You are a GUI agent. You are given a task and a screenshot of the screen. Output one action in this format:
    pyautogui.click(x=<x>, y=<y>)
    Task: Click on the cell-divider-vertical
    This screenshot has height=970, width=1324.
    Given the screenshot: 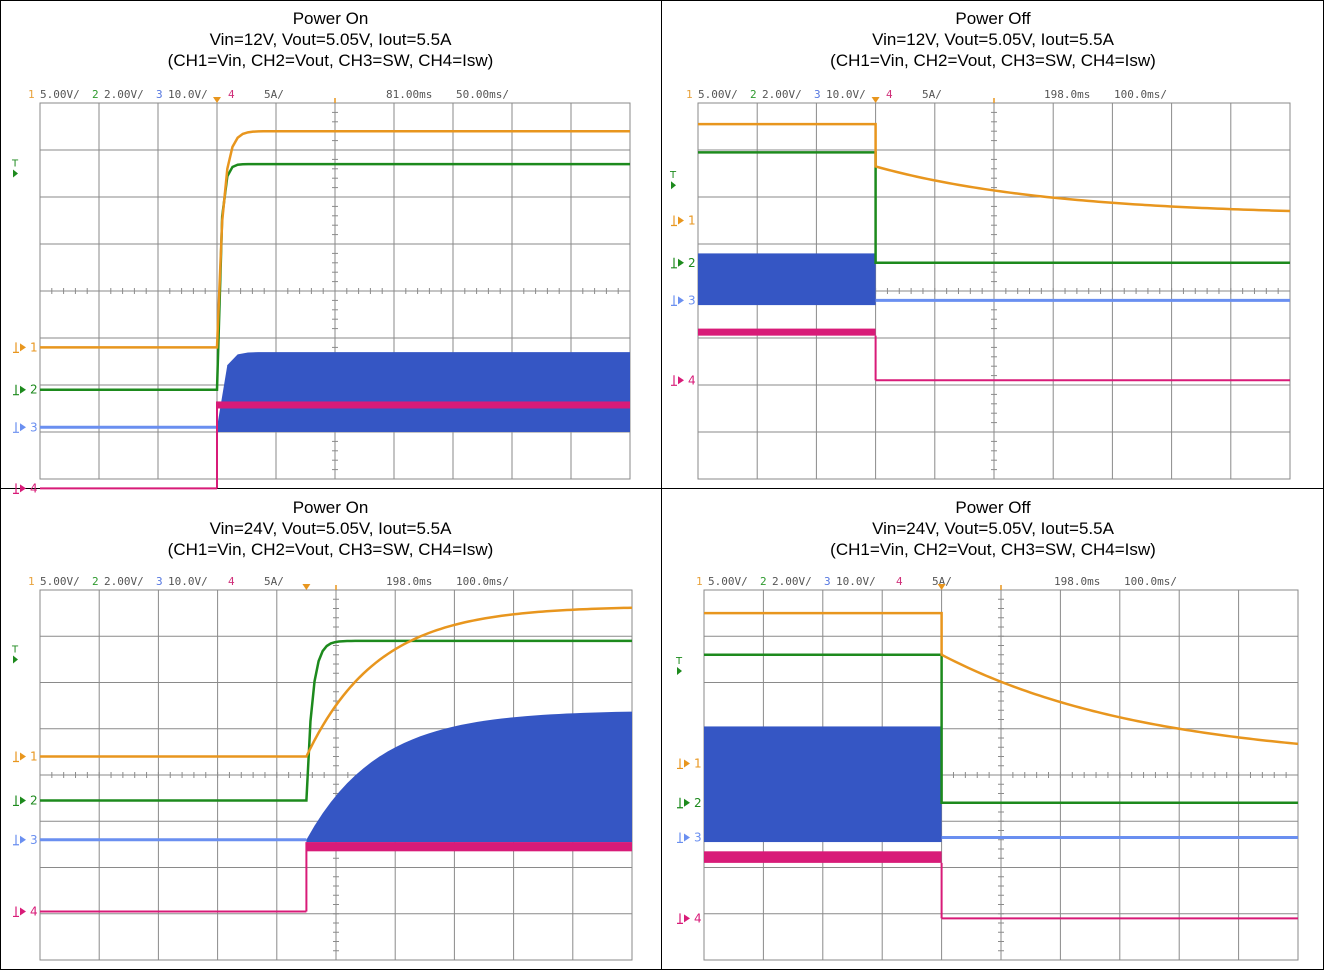 What is the action you would take?
    pyautogui.click(x=661, y=485)
    